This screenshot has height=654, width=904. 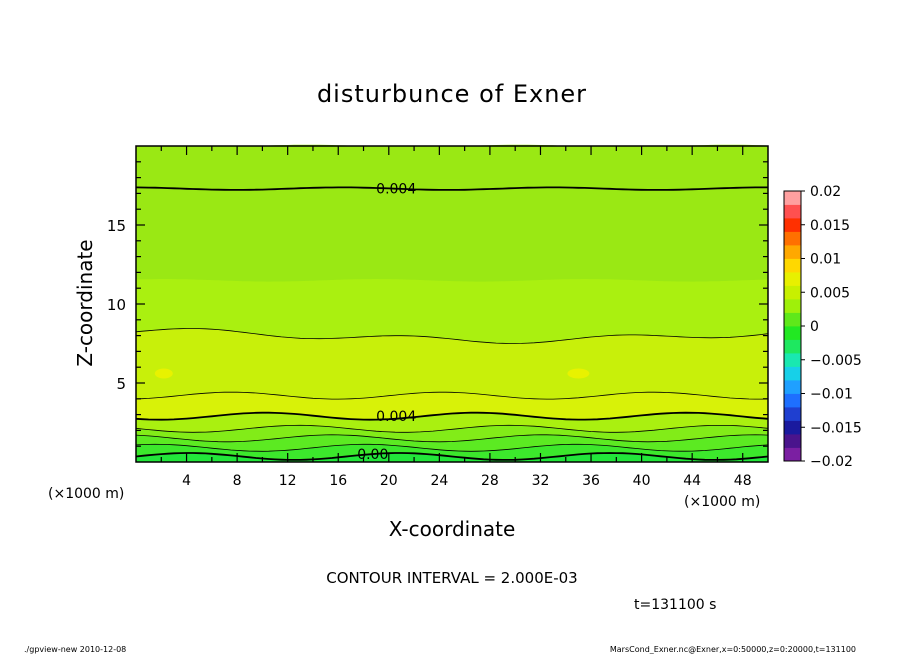 What do you see at coordinates (831, 462) in the screenshot?
I see `colorbar-tick-label: −0.02` at bounding box center [831, 462].